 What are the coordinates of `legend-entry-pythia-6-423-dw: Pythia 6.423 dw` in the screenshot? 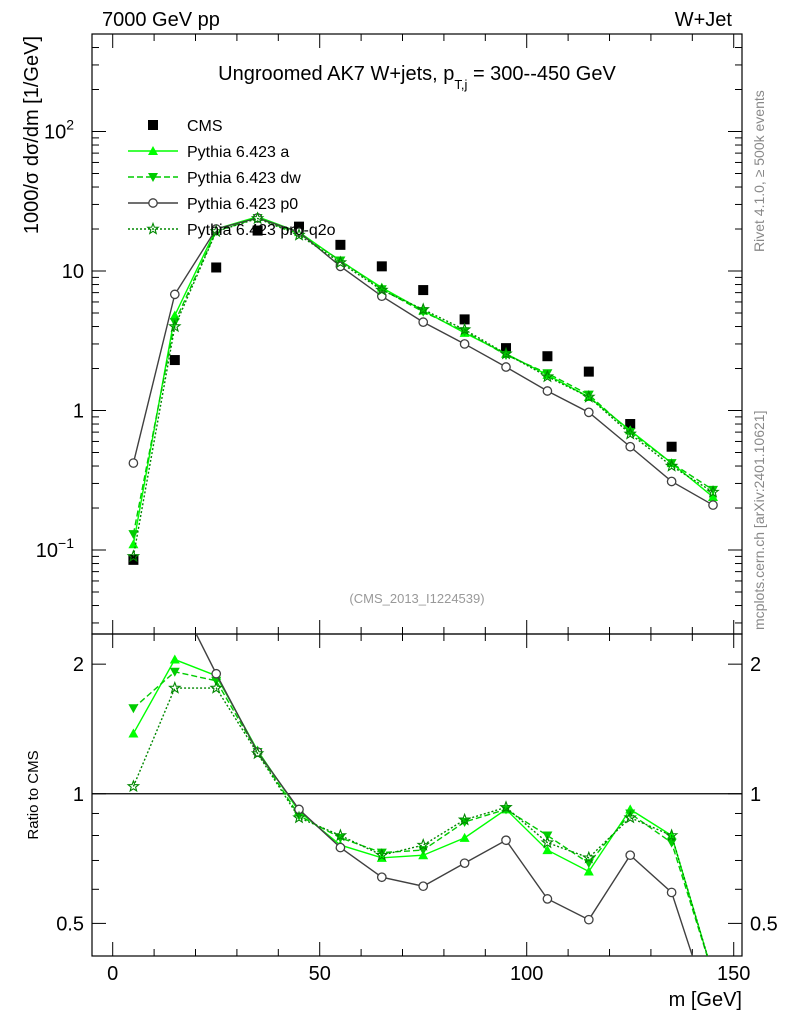 It's located at (214, 178).